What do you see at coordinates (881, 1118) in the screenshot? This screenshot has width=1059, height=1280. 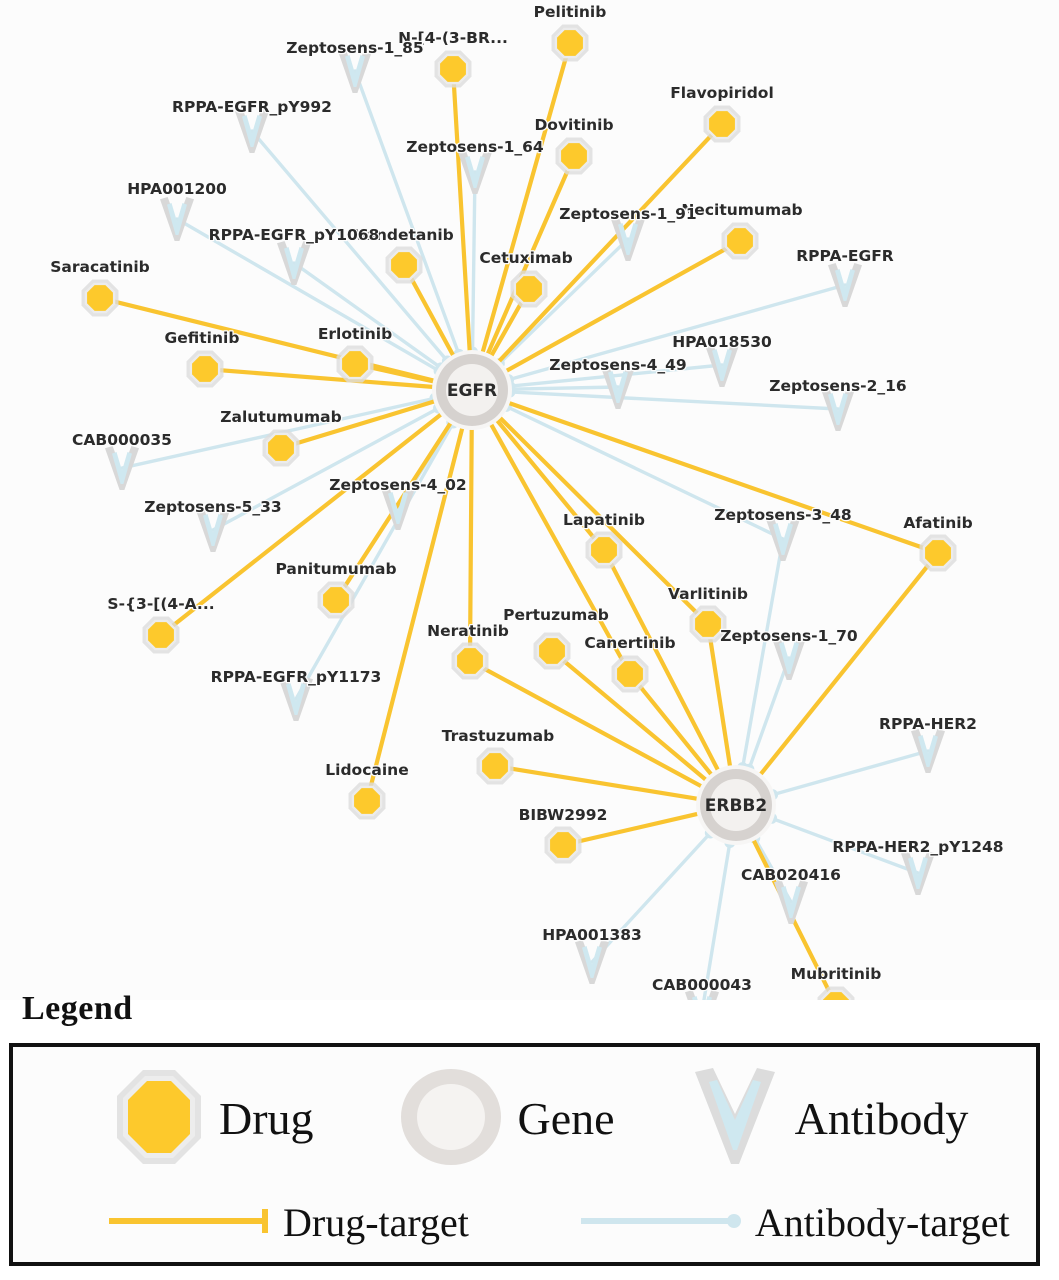 I see `legend-label-antibody: Antibody` at bounding box center [881, 1118].